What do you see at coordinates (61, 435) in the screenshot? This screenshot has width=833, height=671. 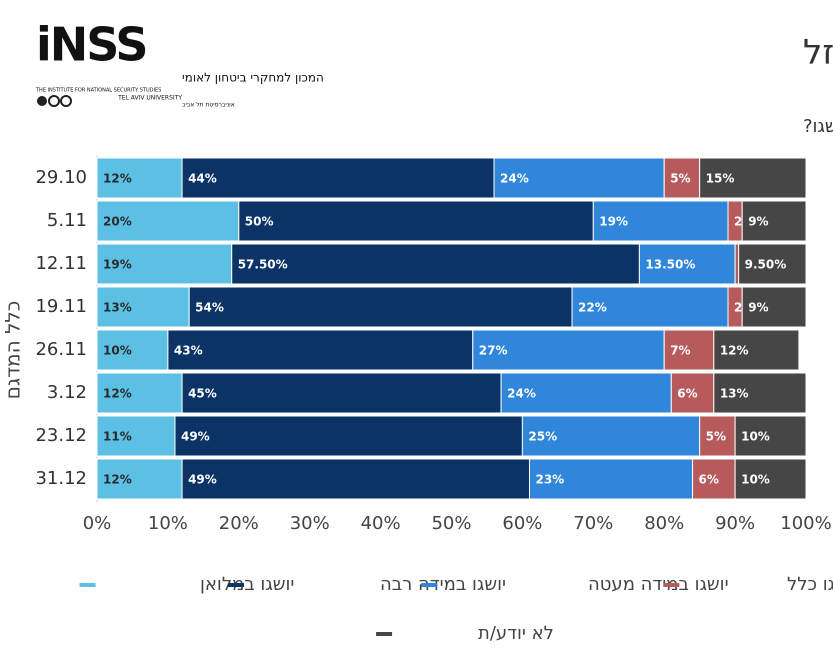 I see `y-tick-label: 23.12` at bounding box center [61, 435].